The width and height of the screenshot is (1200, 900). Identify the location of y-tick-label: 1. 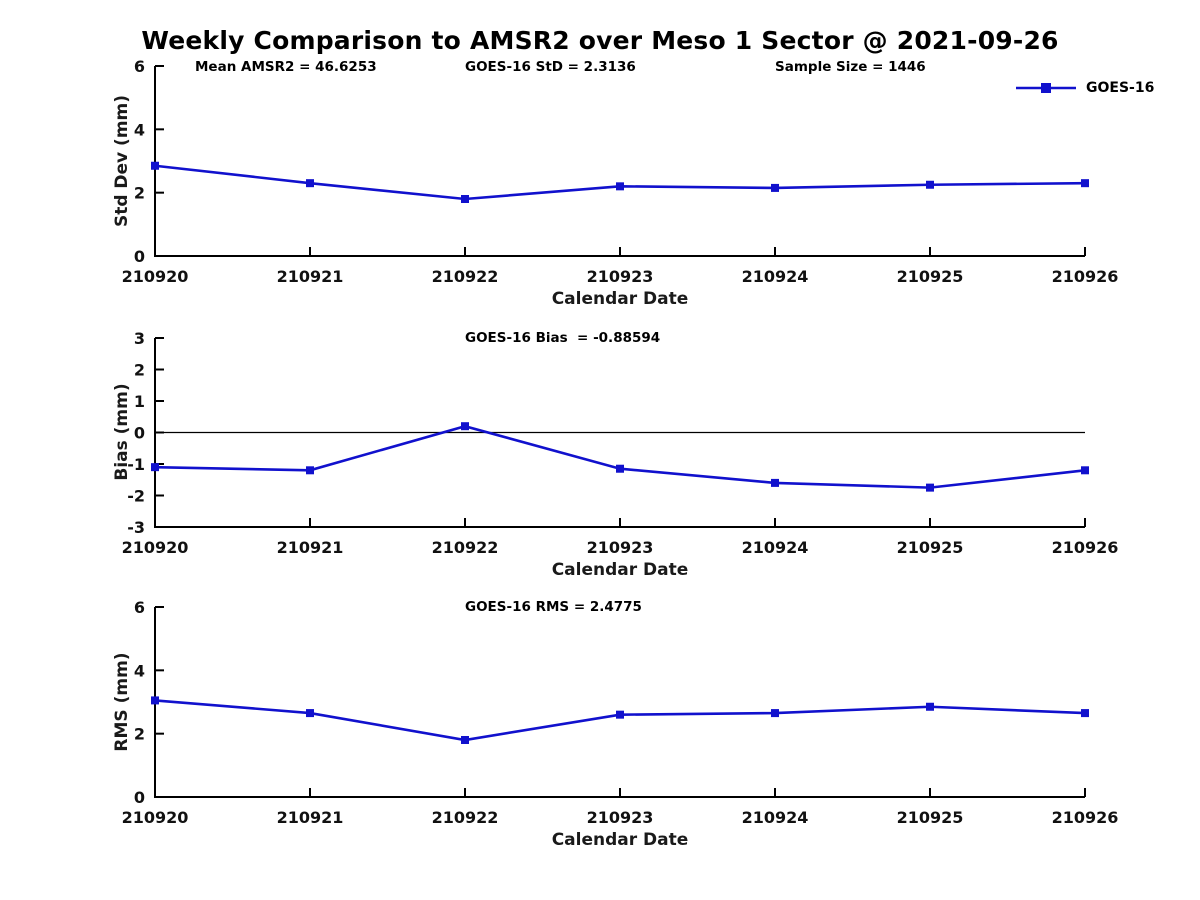
(139, 401).